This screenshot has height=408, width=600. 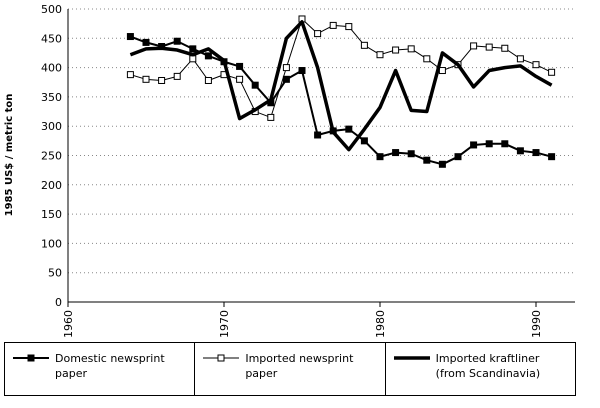 I want to click on y-tick-label: 0, so click(x=58, y=302).